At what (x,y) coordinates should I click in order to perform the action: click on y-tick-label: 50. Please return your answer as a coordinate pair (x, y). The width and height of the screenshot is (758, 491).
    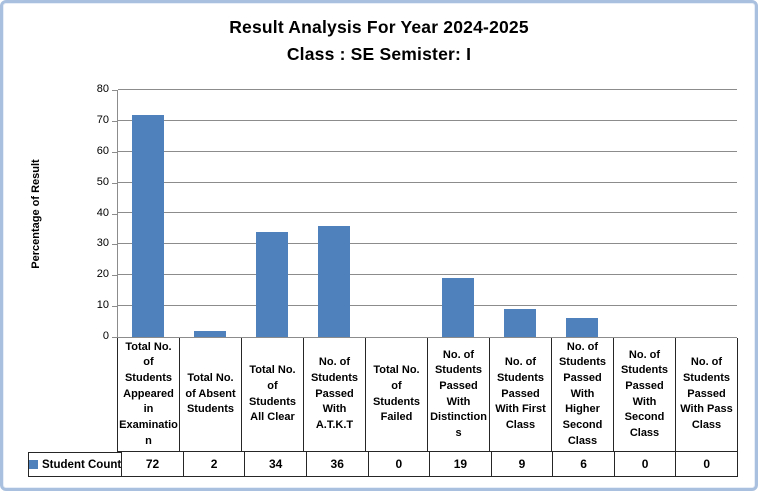
    Looking at the image, I should click on (102, 182).